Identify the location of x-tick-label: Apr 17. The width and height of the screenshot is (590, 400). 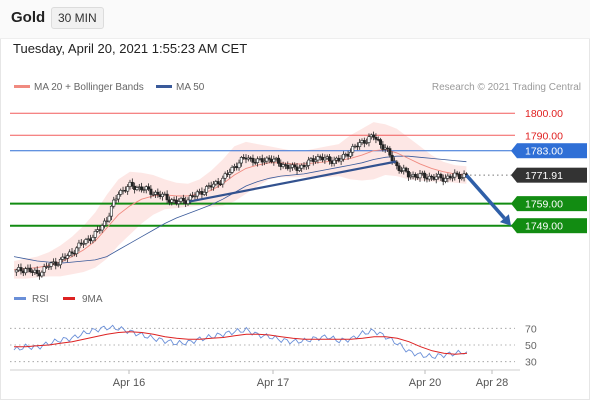
(273, 383).